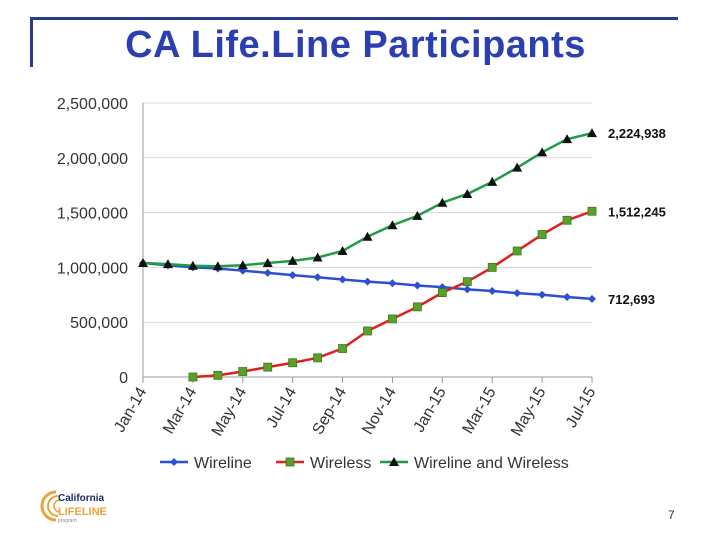 This screenshot has height=540, width=720. What do you see at coordinates (355, 45) in the screenshot?
I see `slide-title: CA Life.Line Participants` at bounding box center [355, 45].